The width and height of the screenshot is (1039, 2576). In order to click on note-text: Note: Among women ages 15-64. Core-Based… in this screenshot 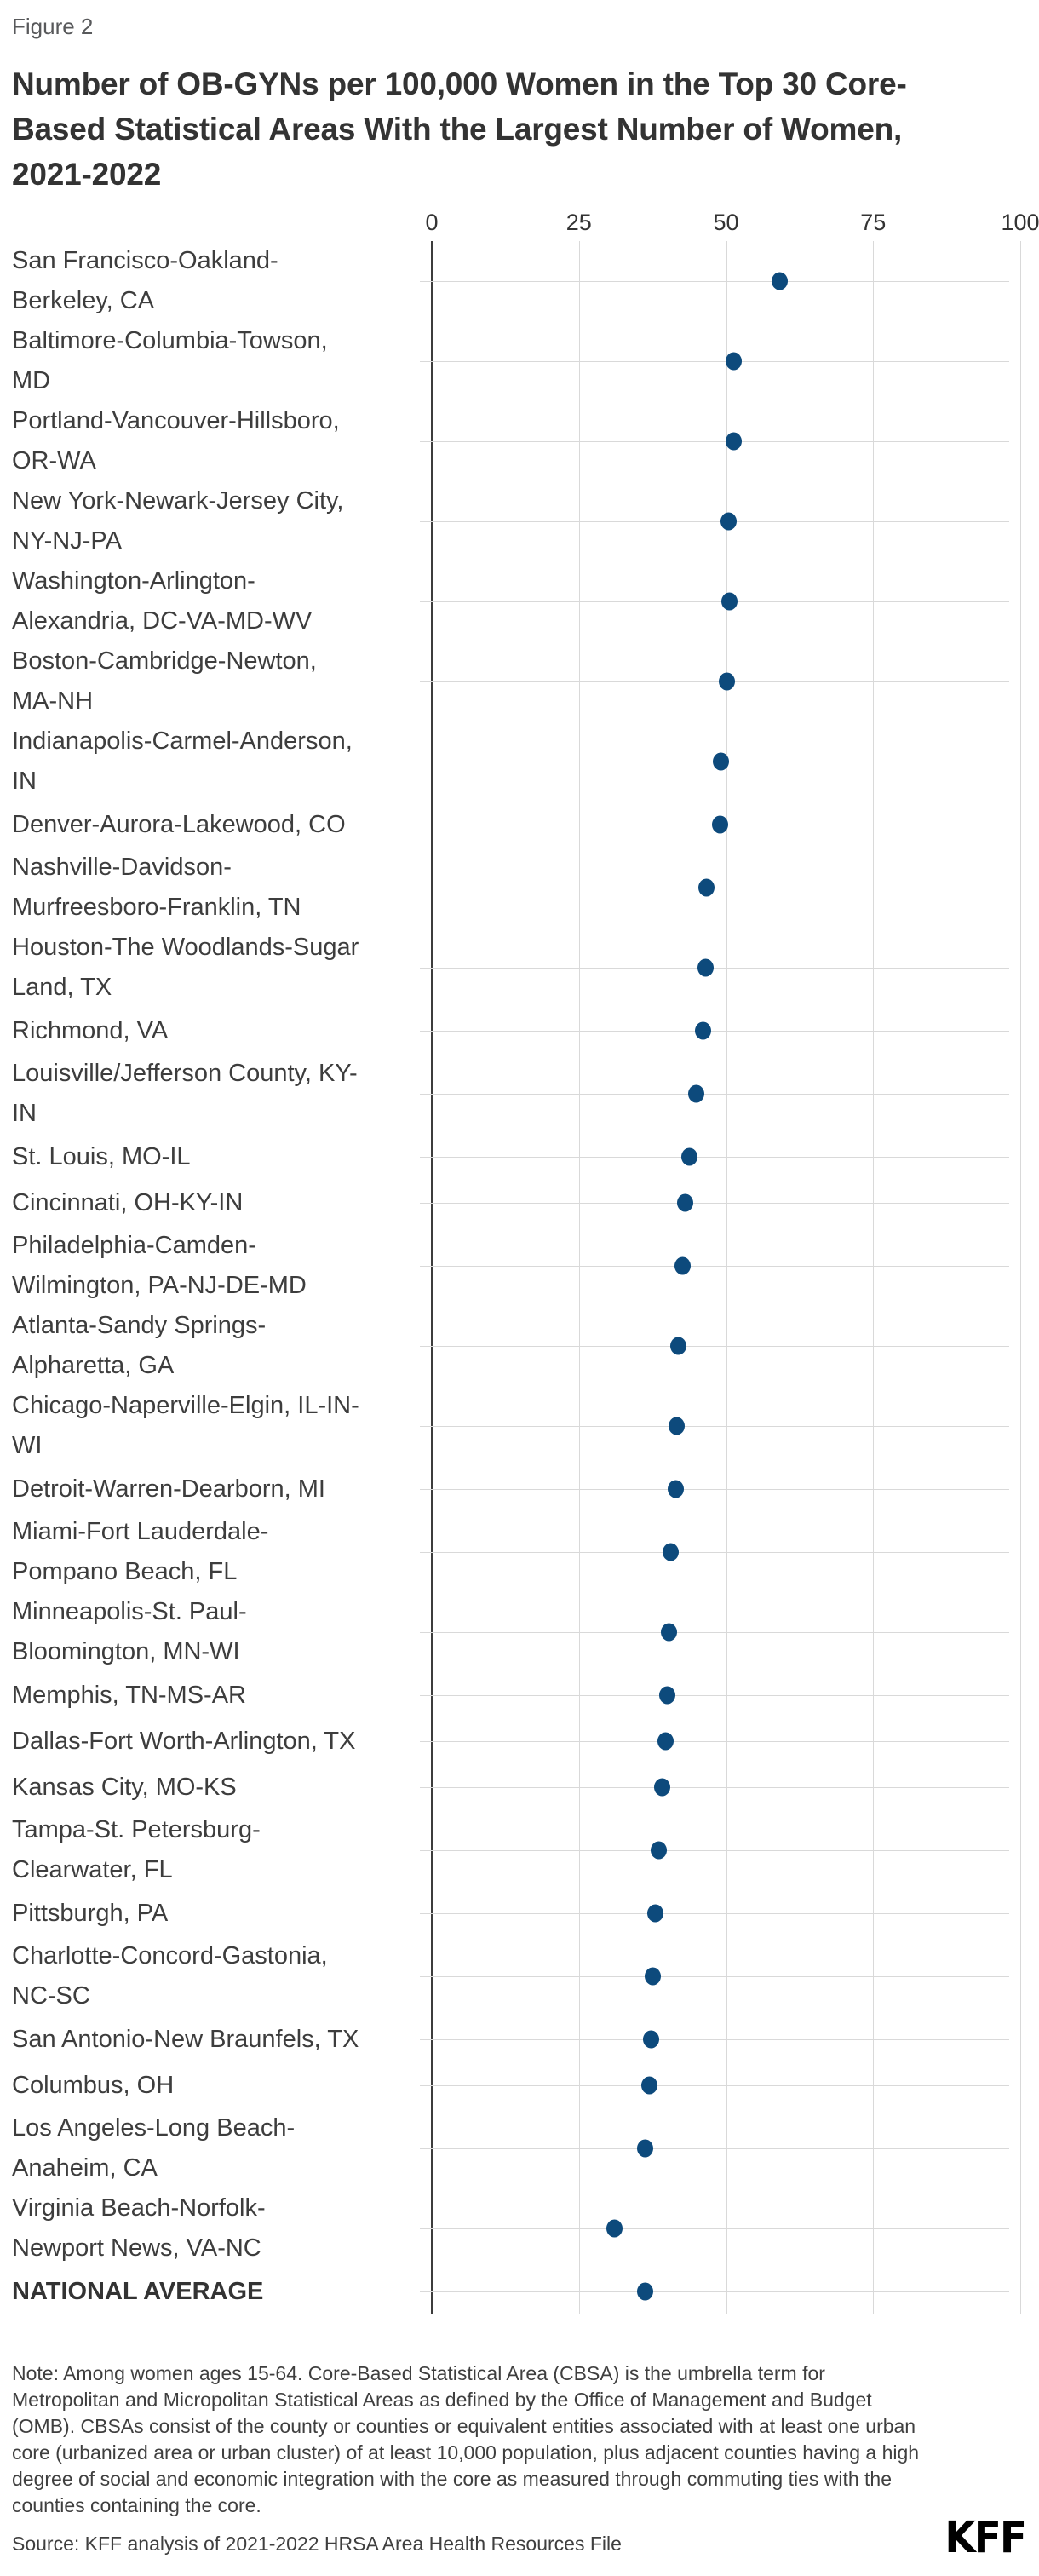, I will do `click(466, 2439)`.